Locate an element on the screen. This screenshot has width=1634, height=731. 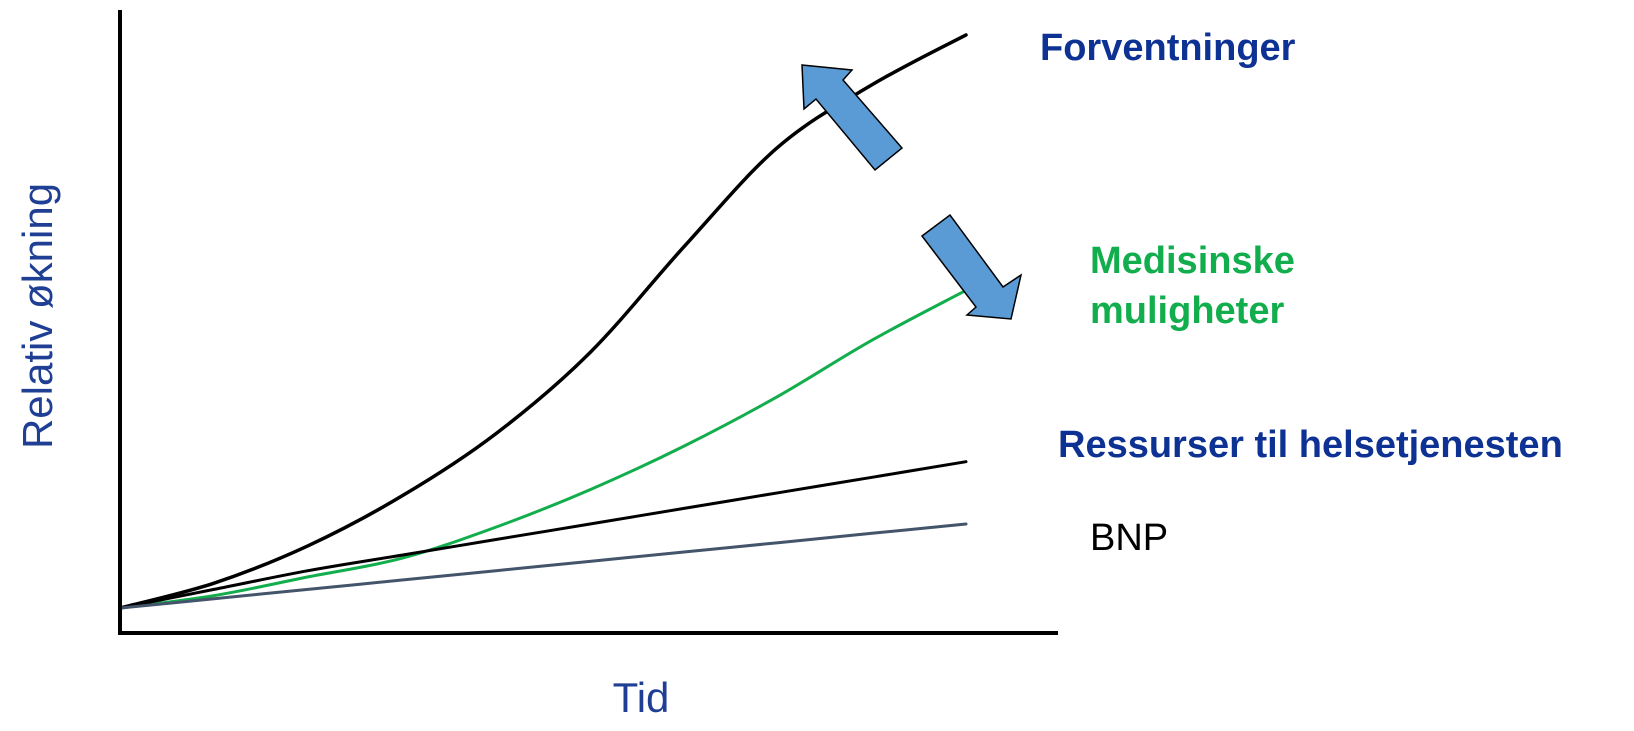
y-axis-title: Relativ økning is located at coordinates (37, 316).